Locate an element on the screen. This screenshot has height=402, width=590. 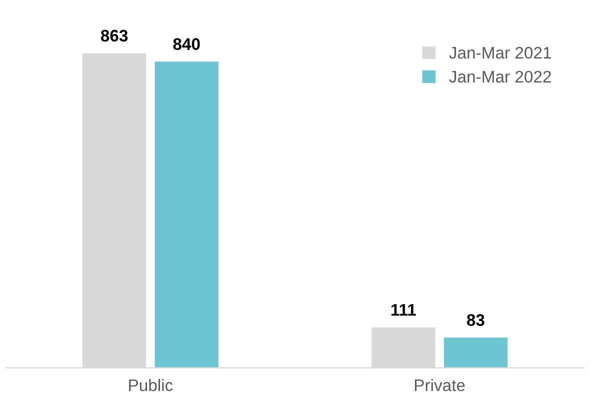
data-label: 840 is located at coordinates (186, 44).